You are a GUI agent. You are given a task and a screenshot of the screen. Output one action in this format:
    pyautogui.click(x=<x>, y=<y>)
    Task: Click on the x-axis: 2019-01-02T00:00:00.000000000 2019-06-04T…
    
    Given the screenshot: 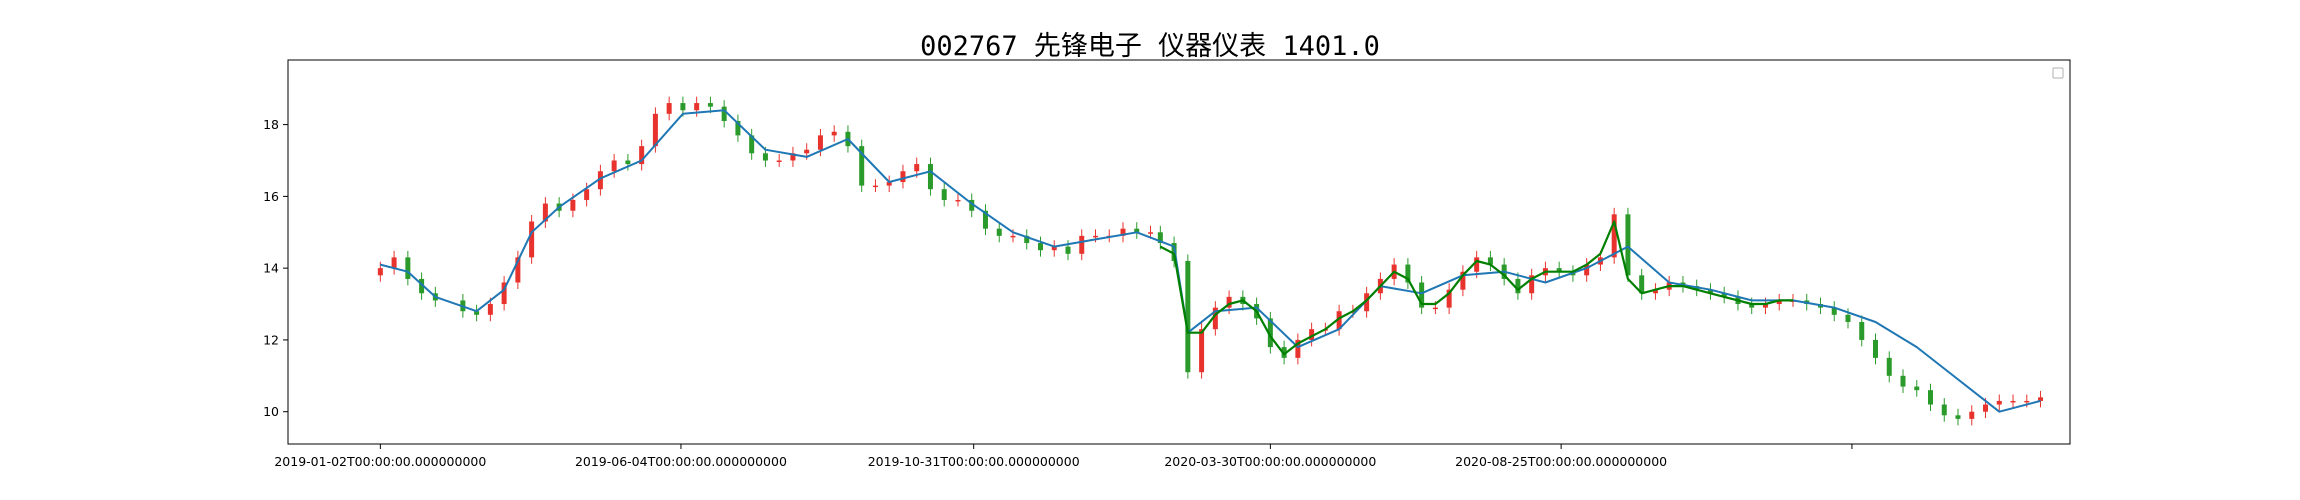 What is the action you would take?
    pyautogui.click(x=1063, y=456)
    